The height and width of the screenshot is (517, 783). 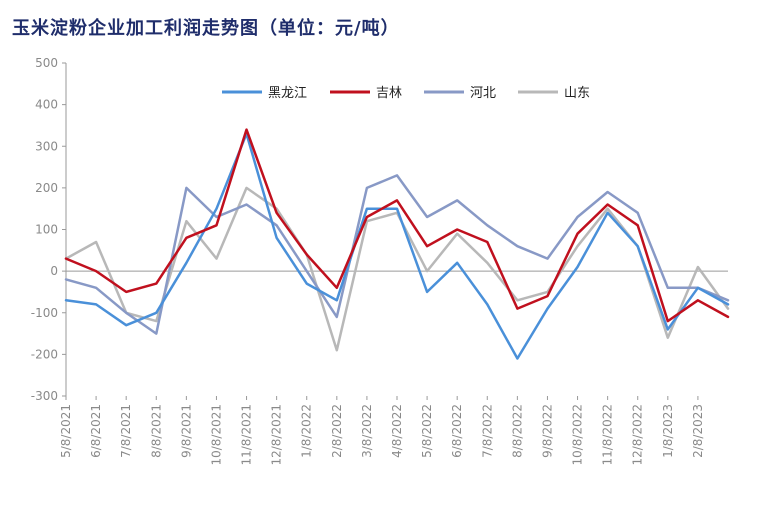 I want to click on x-tick-label: 11/8/2022, so click(x=608, y=435).